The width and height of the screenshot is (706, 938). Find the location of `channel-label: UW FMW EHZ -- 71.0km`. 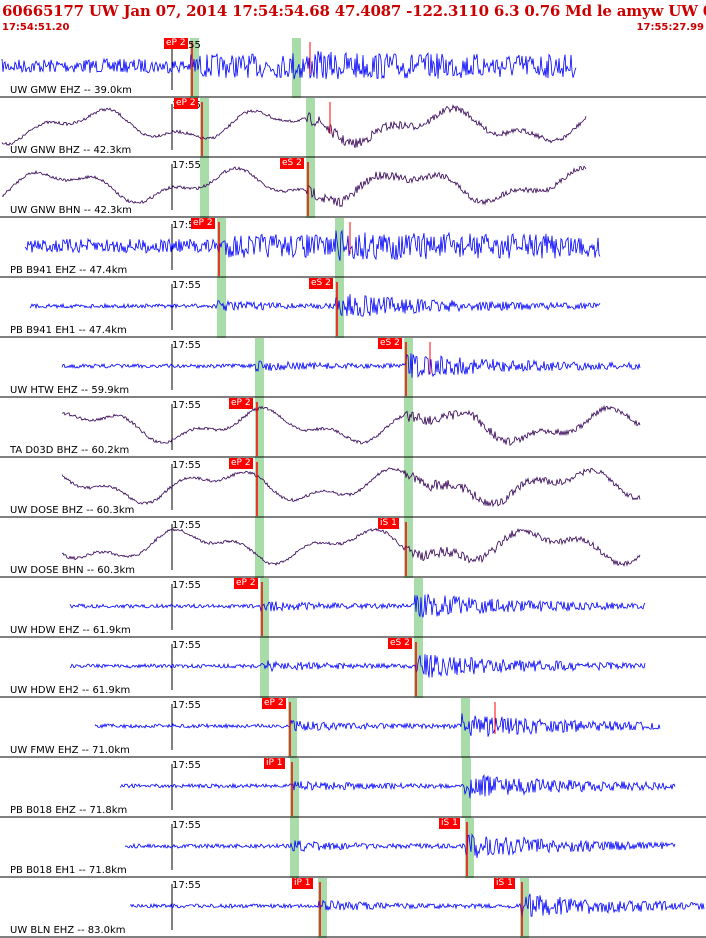

channel-label: UW FMW EHZ -- 71.0km is located at coordinates (70, 750).